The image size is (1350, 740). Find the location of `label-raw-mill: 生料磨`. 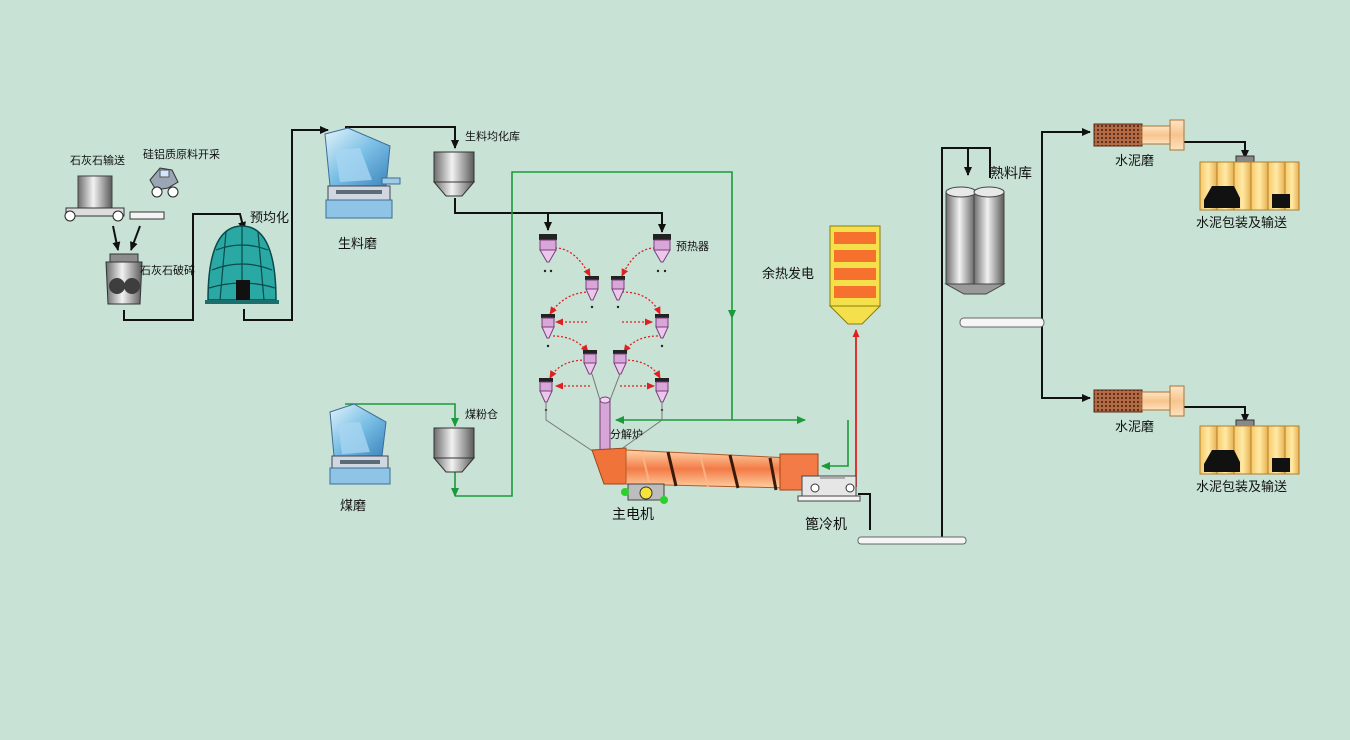

label-raw-mill: 生料磨 is located at coordinates (357, 244).